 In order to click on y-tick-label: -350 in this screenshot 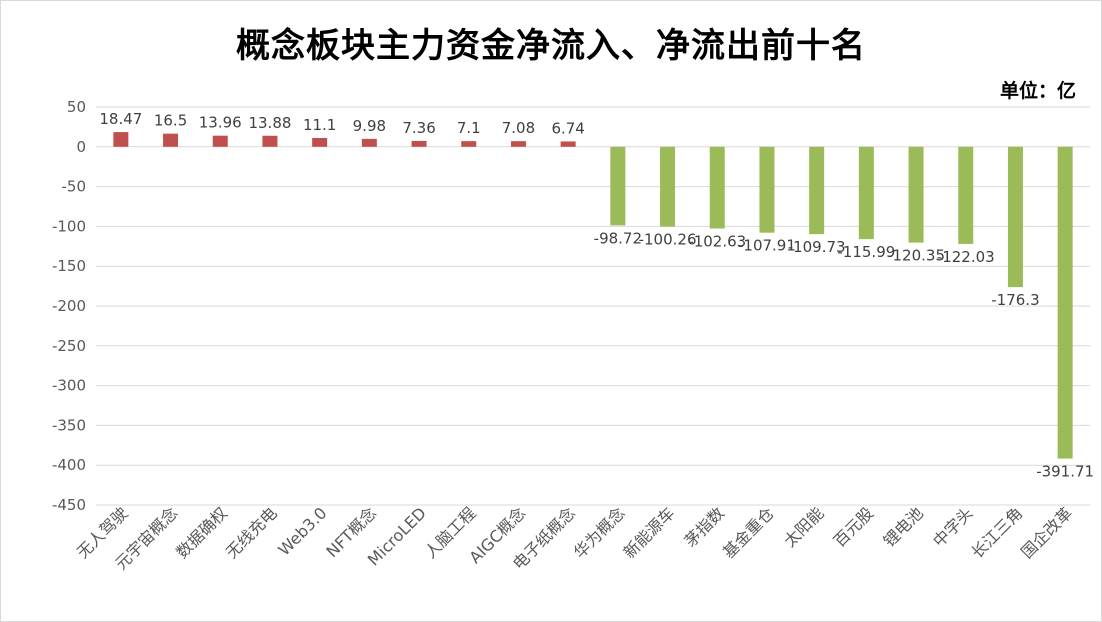, I will do `click(69, 425)`.